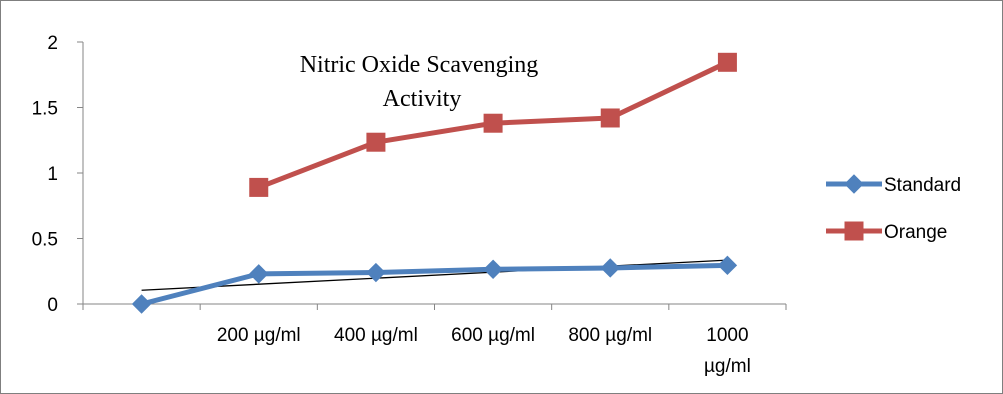  What do you see at coordinates (419, 65) in the screenshot?
I see `chart-title-line-1: Nitric Oxide Scavenging` at bounding box center [419, 65].